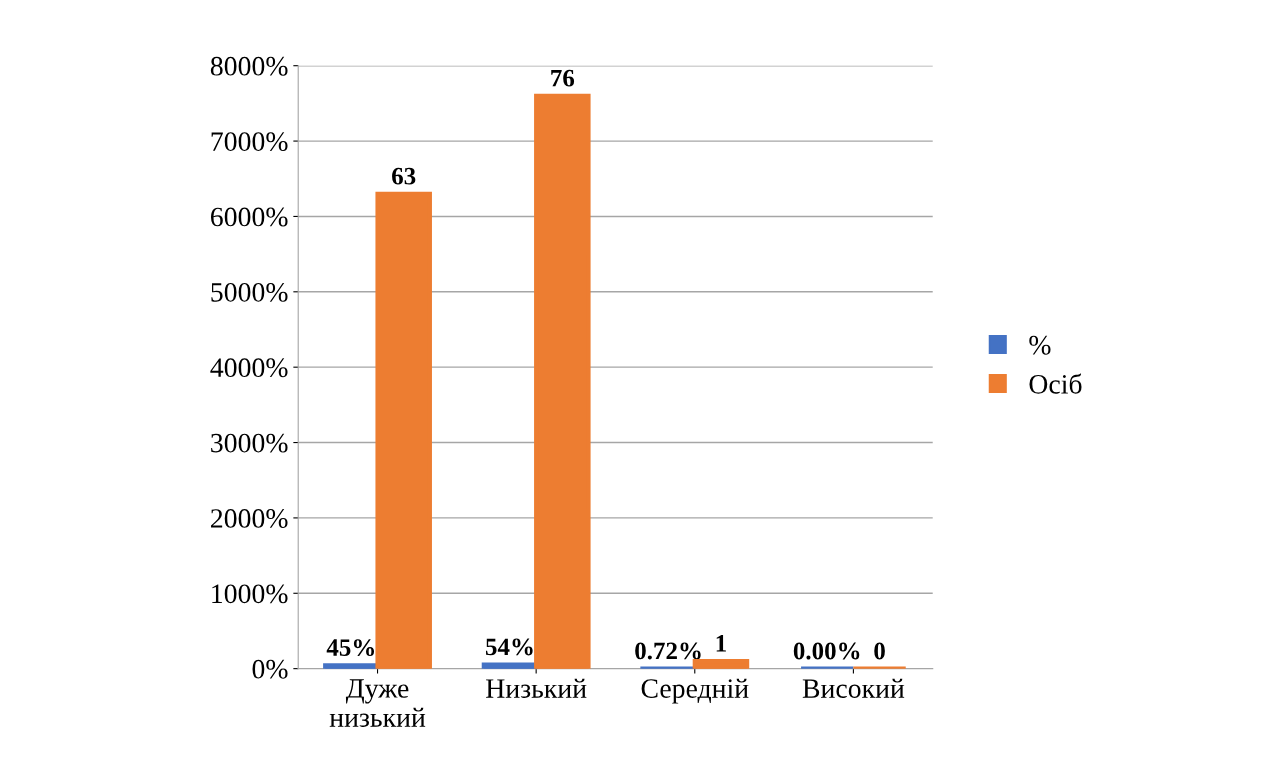  Describe the element at coordinates (1055, 383) in the screenshot. I see `legend-label: Осіб` at that location.